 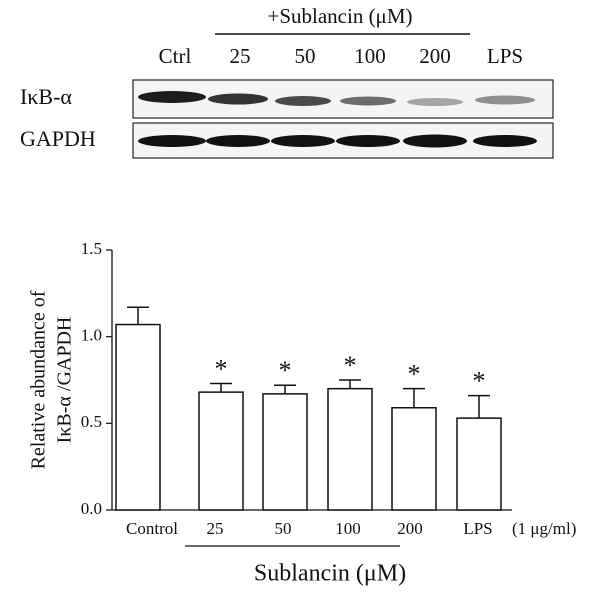 I want to click on bands, so click(x=337, y=119).